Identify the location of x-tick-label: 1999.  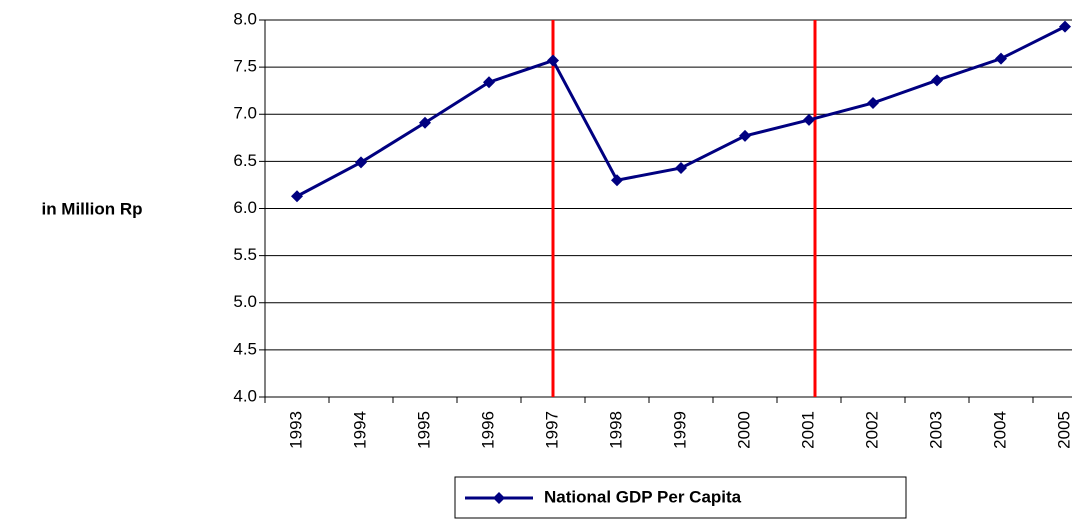
(679, 430).